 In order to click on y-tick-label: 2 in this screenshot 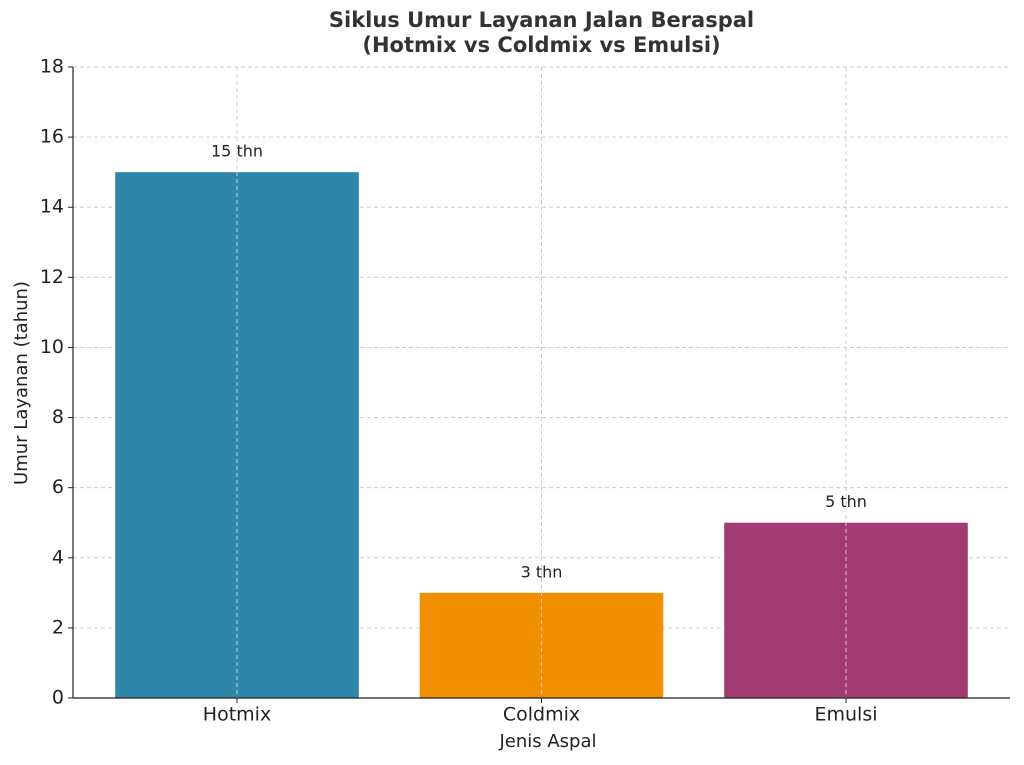, I will do `click(58, 627)`.